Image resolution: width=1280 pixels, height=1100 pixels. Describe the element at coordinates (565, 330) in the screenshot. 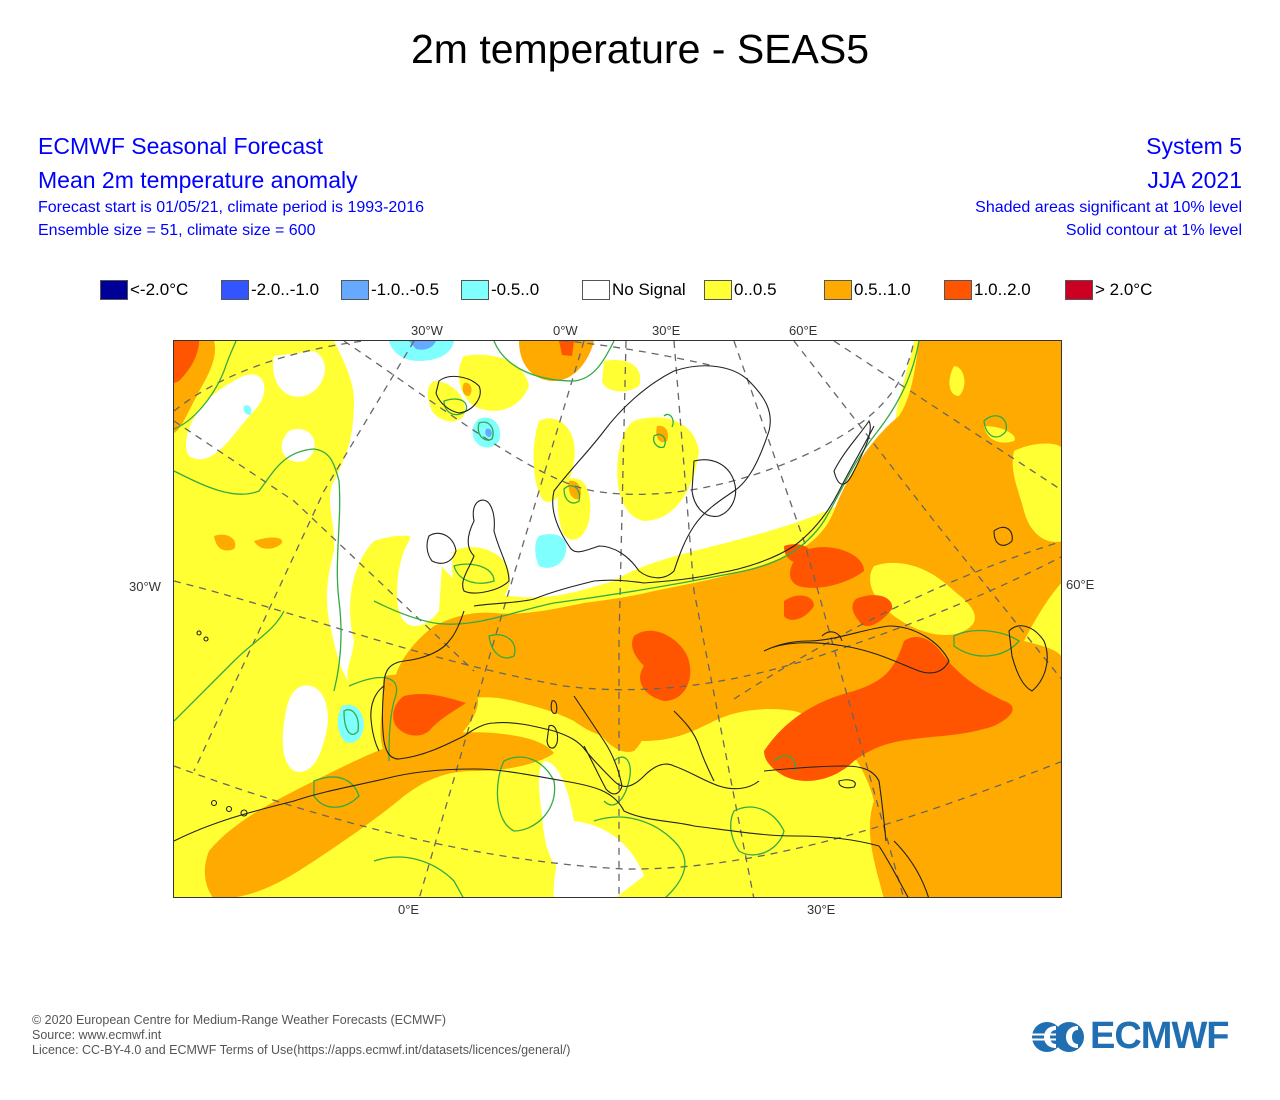

I see `axis-label-top-0w: 0°W` at that location.